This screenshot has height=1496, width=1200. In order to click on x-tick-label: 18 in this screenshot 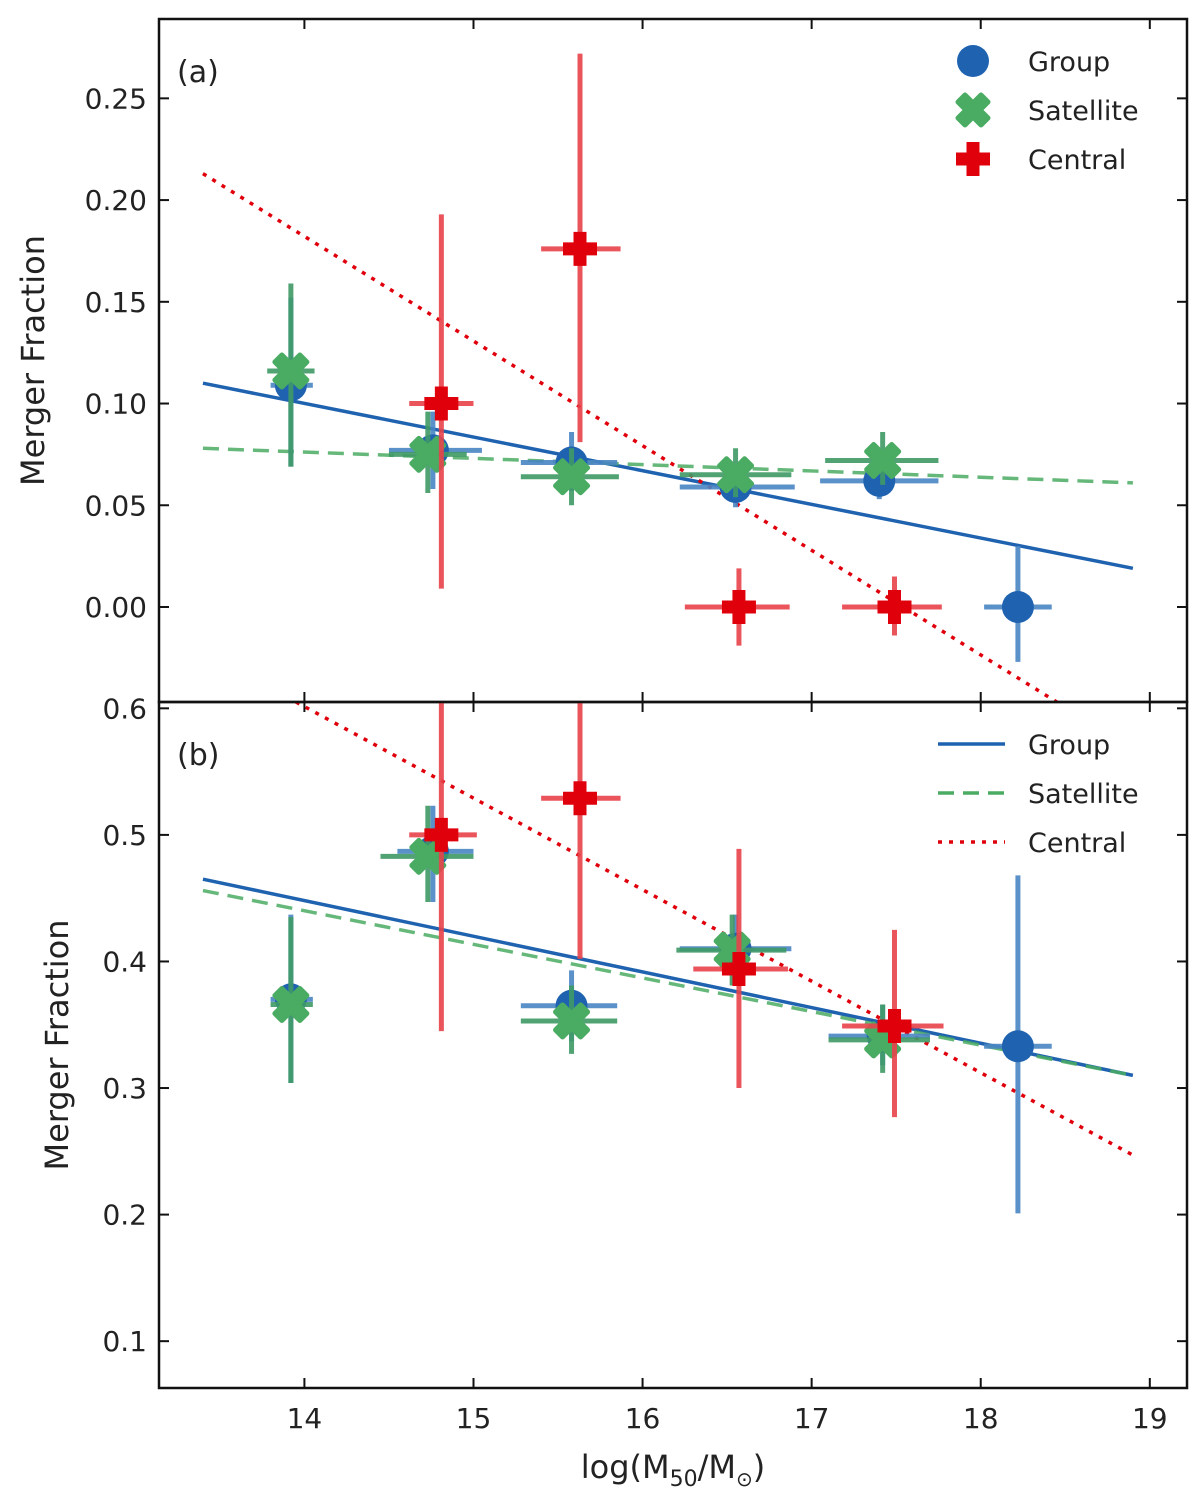, I will do `click(981, 1418)`.